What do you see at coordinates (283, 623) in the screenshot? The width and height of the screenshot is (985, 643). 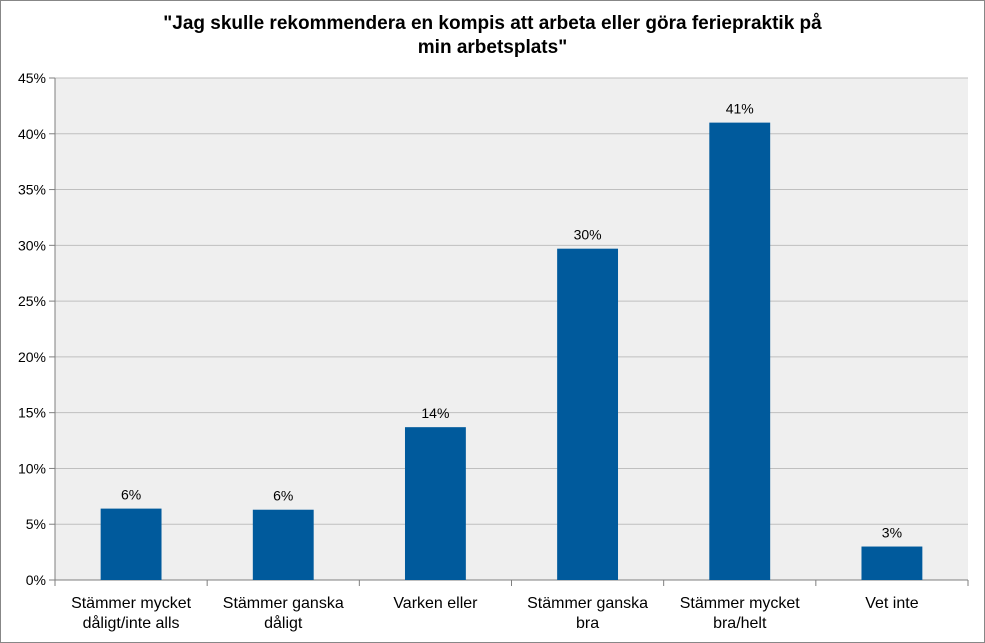 I see `x-category-label: dåligt` at bounding box center [283, 623].